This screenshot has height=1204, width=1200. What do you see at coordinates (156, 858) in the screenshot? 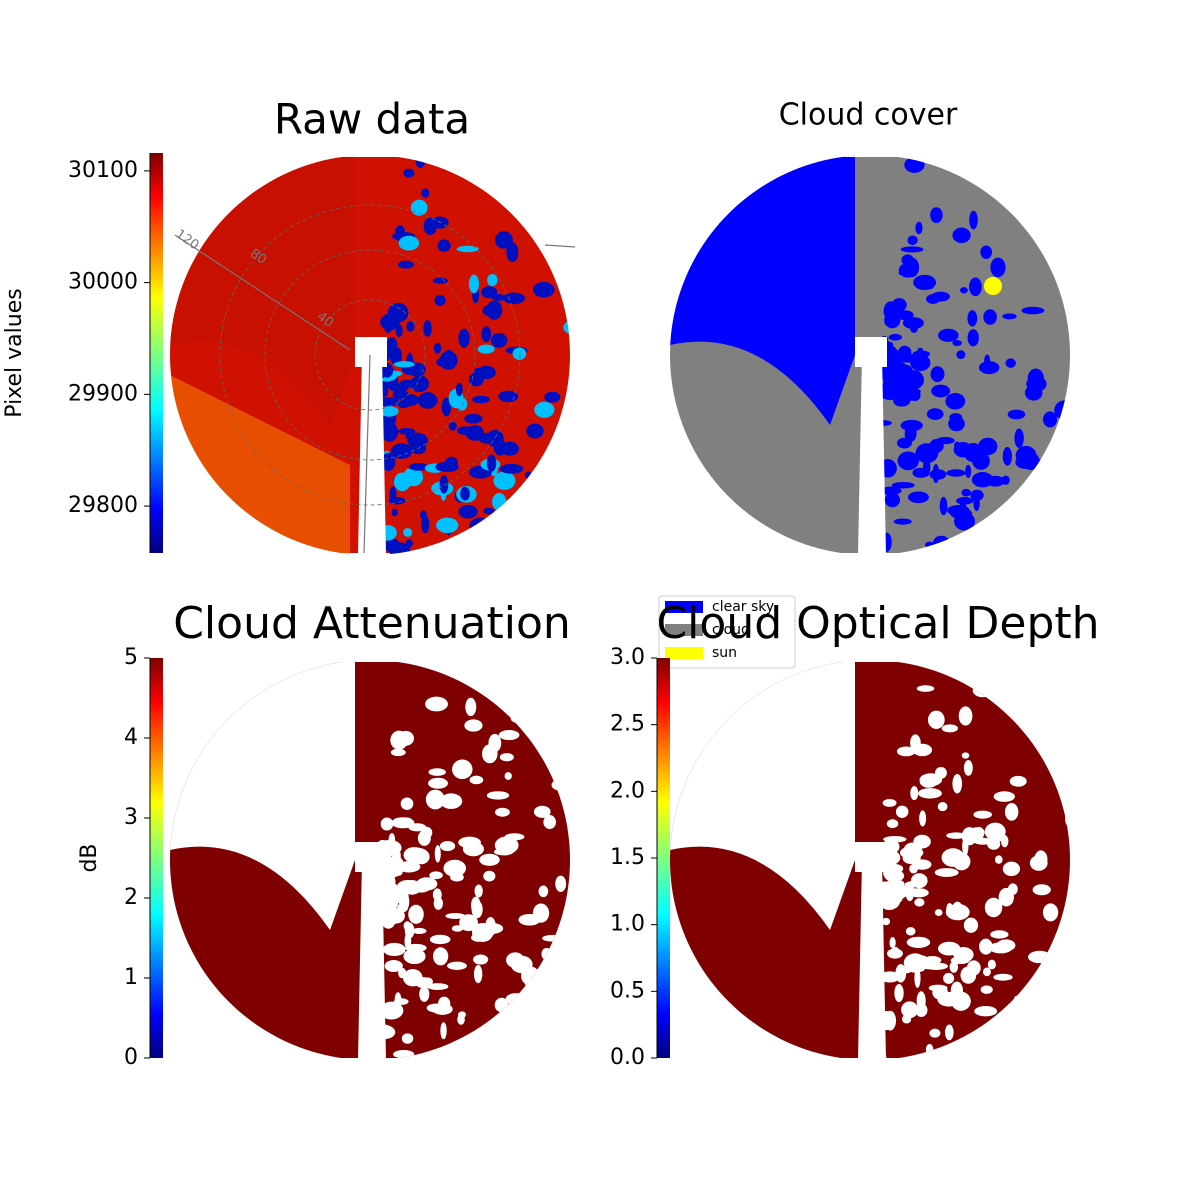
I see `colorbar` at bounding box center [156, 858].